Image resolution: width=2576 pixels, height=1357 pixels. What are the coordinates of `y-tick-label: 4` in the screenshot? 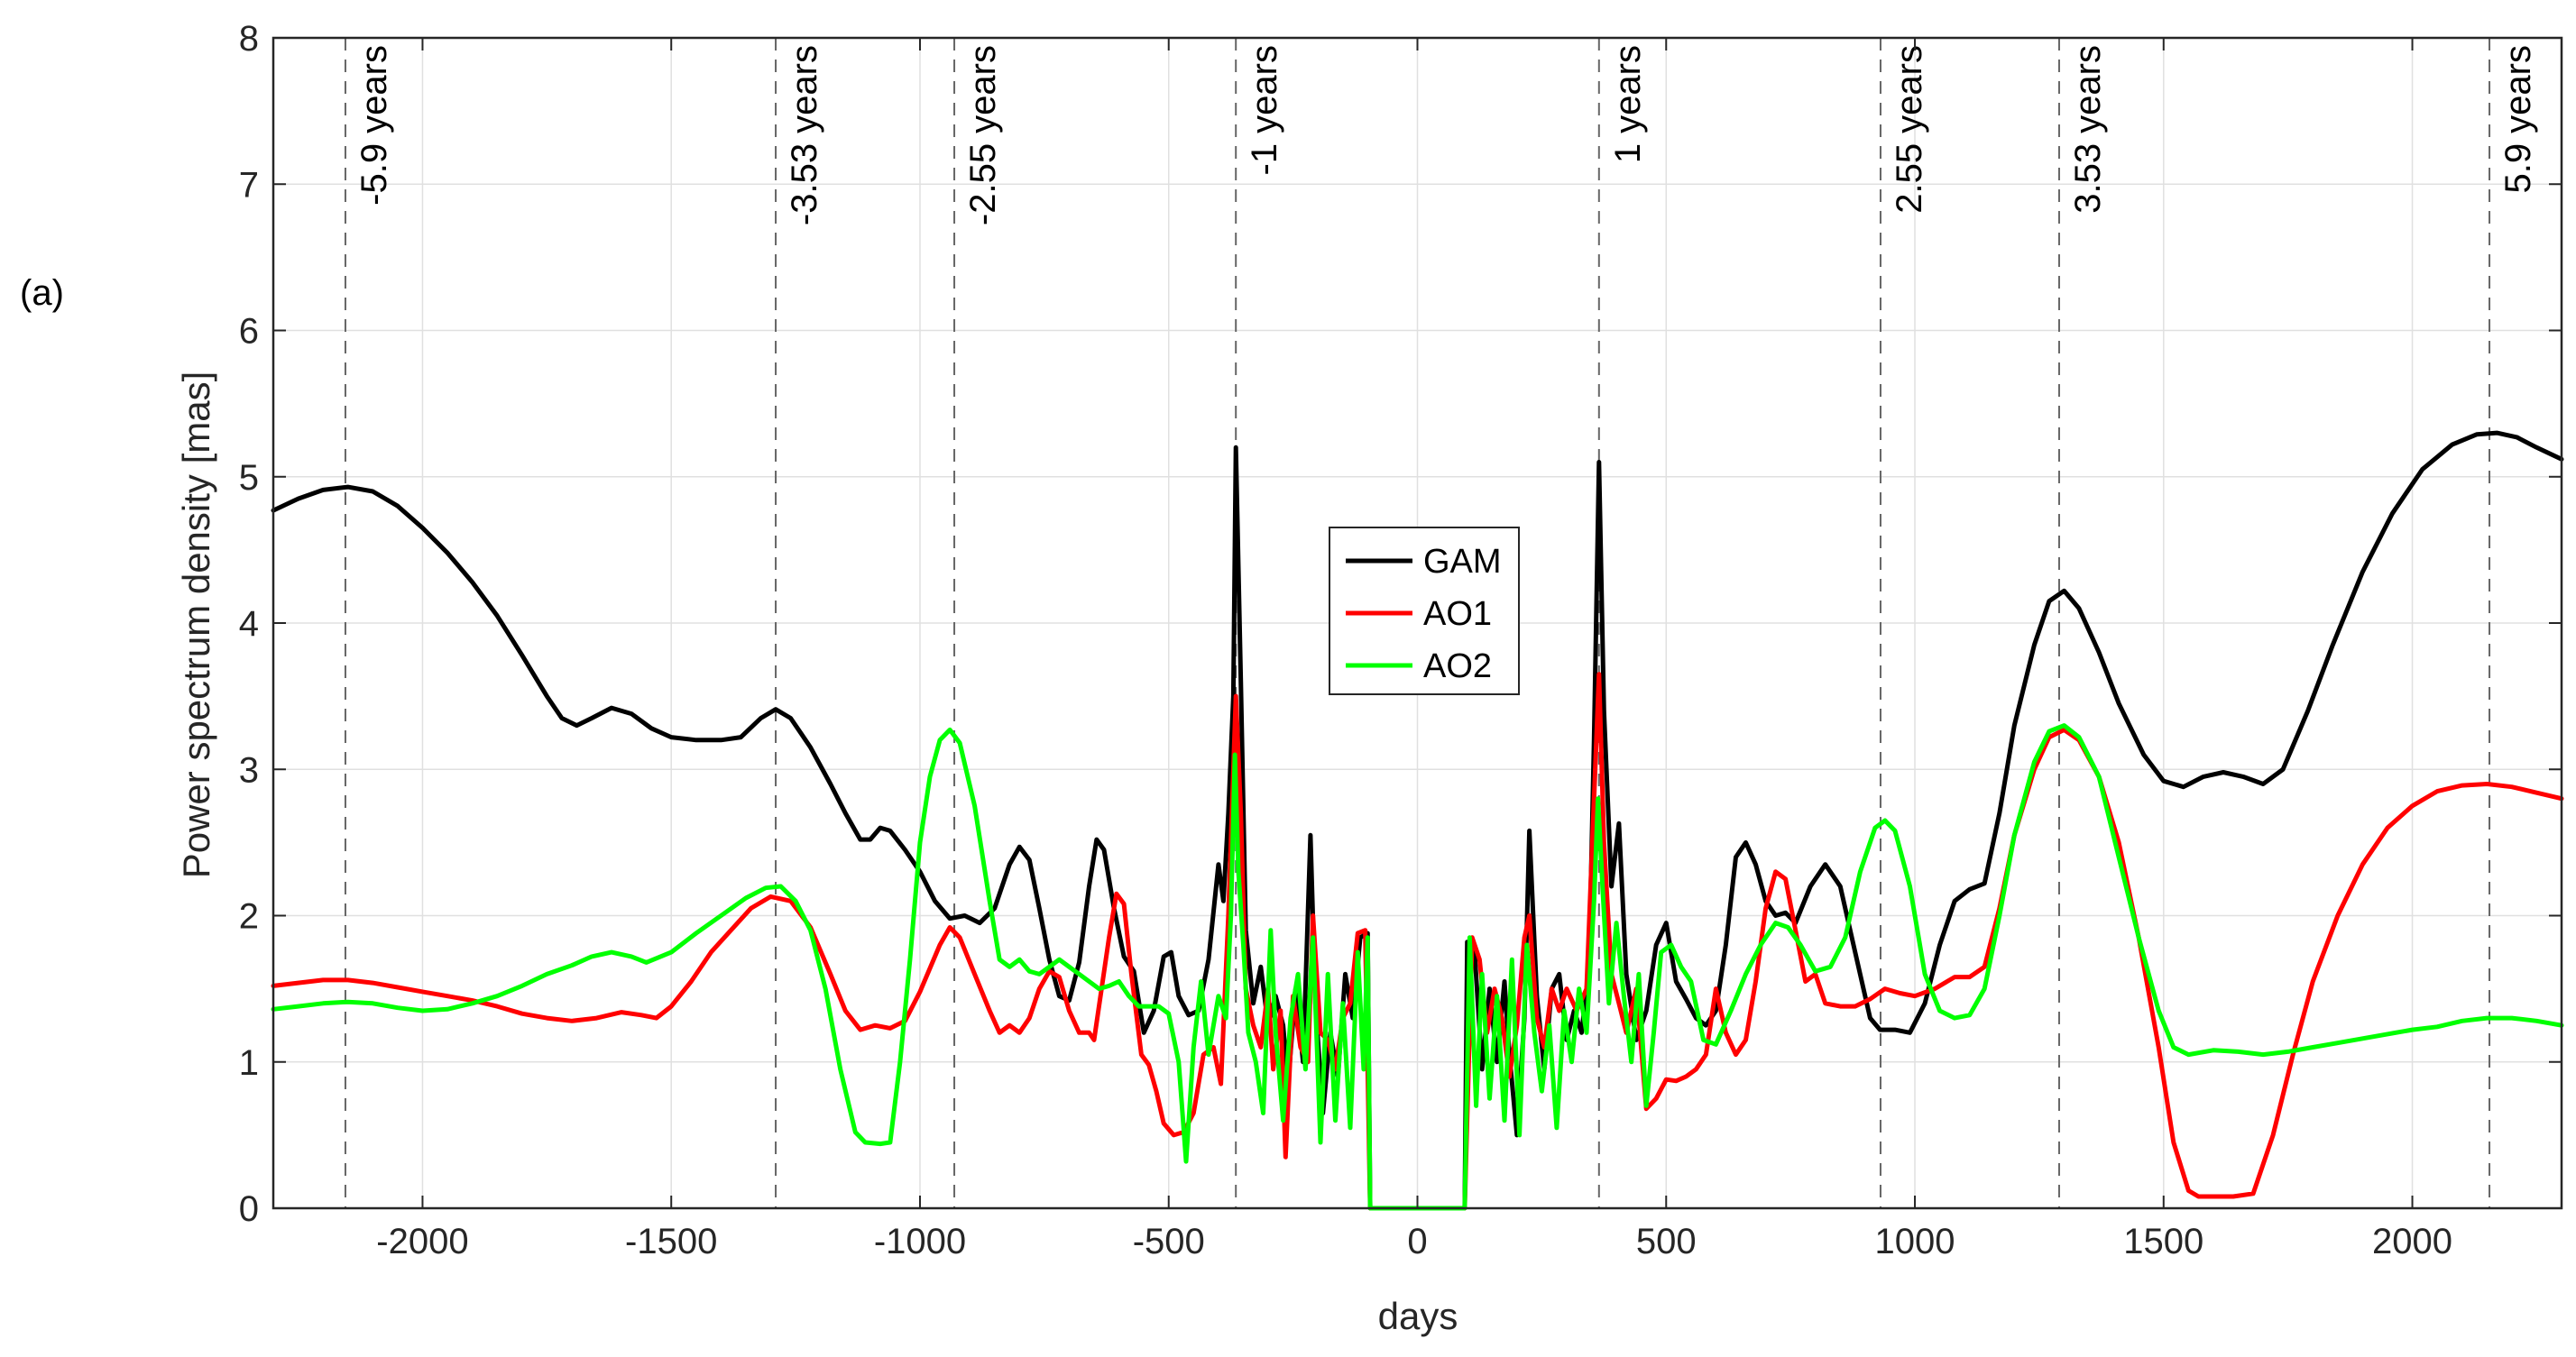 It's located at (249, 624).